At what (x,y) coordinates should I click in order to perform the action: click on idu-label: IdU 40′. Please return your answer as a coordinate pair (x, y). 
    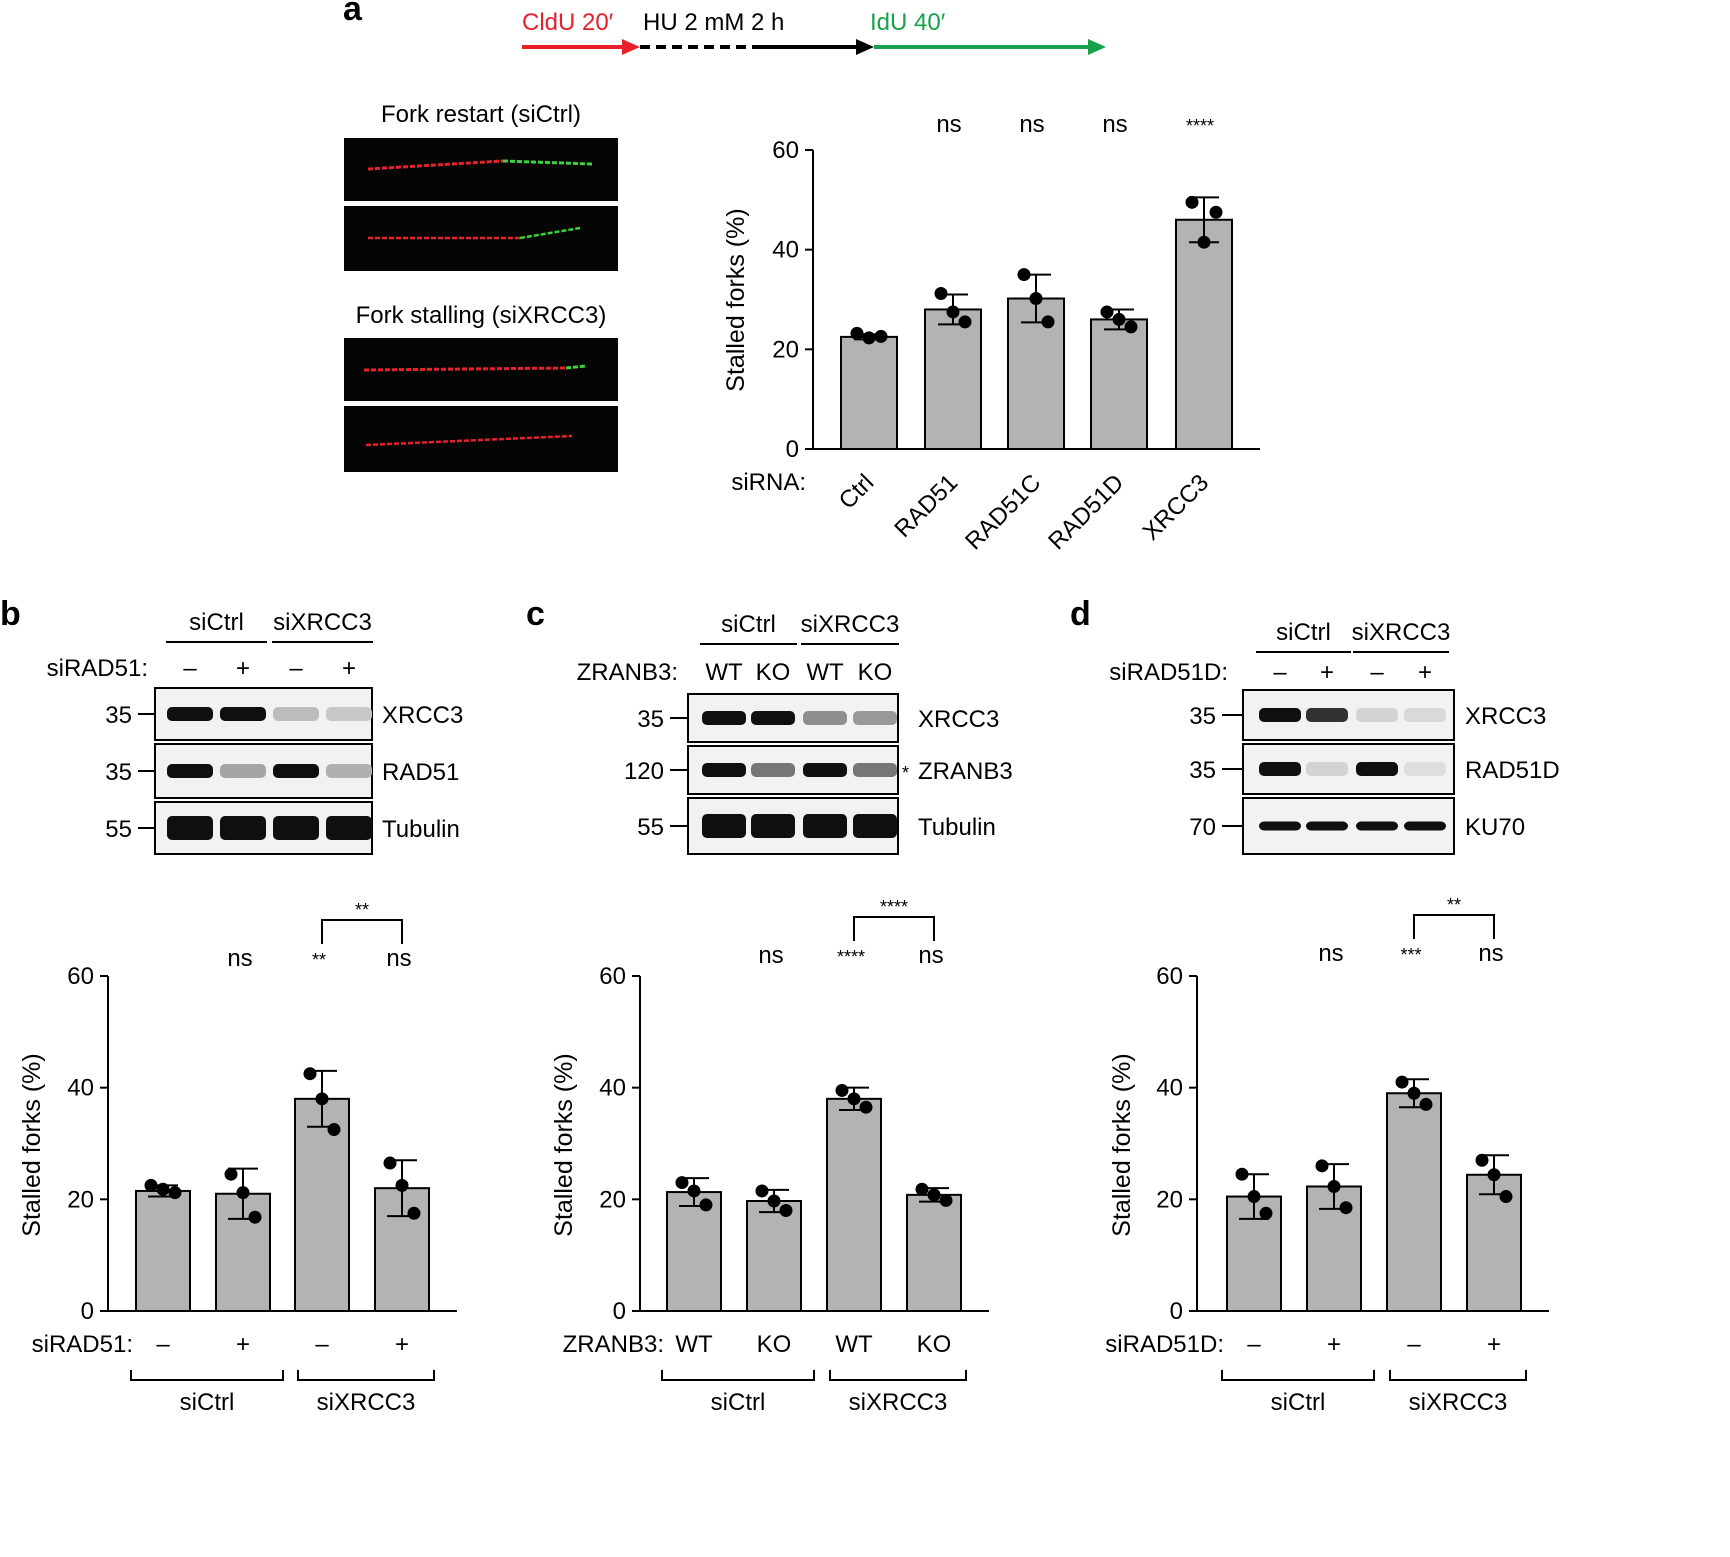
    Looking at the image, I should click on (908, 22).